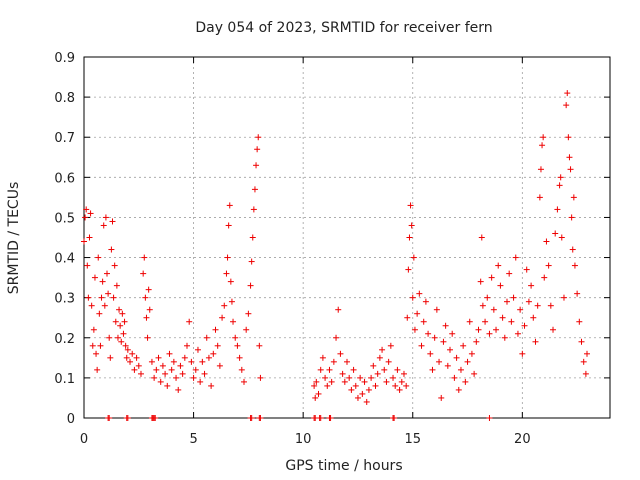 This screenshot has width=640, height=480. I want to click on y-tick-label: 0.4, so click(64, 259).